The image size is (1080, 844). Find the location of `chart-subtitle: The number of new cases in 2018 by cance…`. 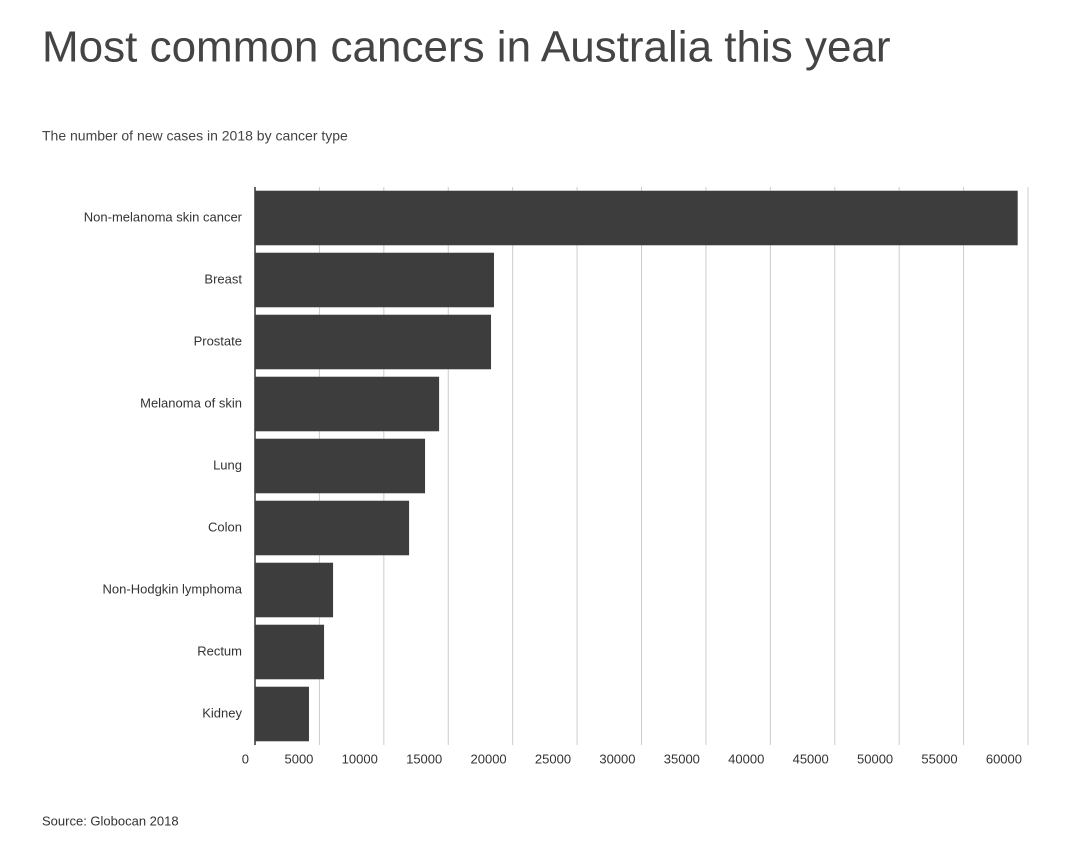

chart-subtitle: The number of new cases in 2018 by cance… is located at coordinates (195, 136).